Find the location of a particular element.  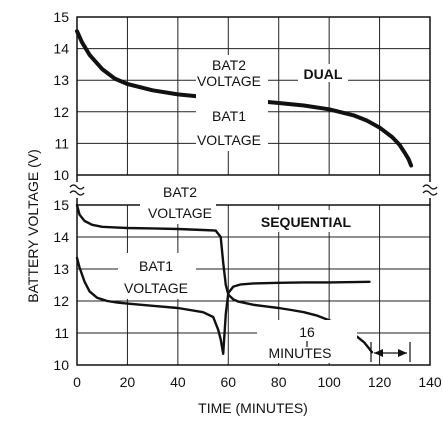

bat2-dual-label-line1: BAT2 is located at coordinates (229, 65).